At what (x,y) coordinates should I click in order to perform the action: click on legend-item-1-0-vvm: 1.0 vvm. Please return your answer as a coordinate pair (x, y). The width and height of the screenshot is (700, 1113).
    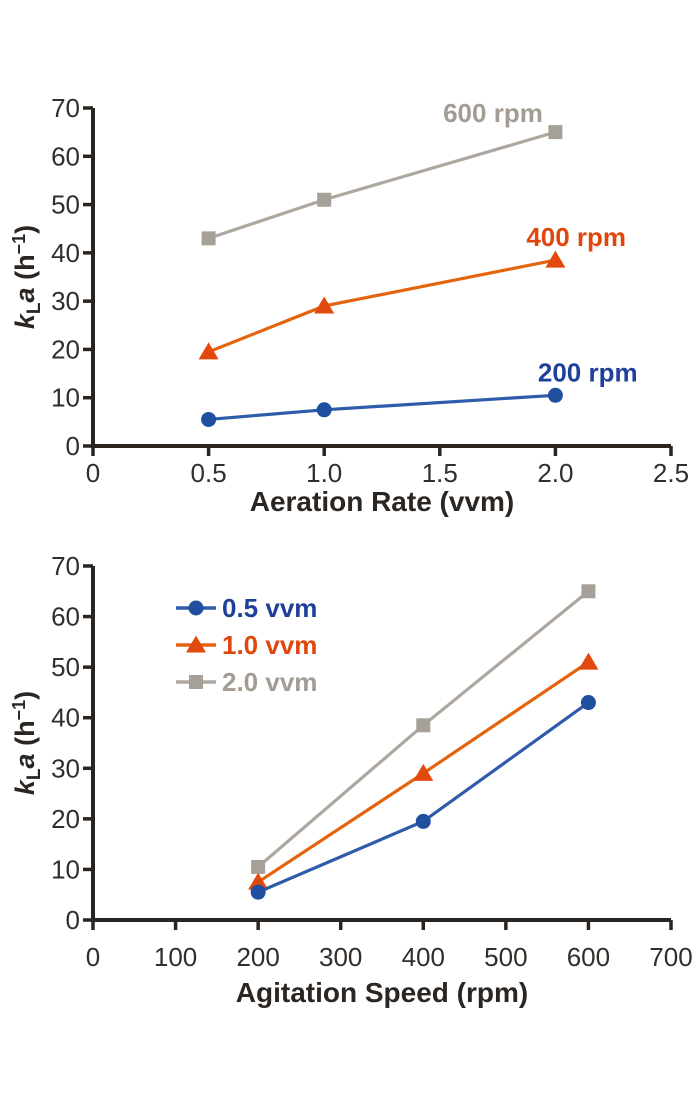
    Looking at the image, I should click on (246, 645).